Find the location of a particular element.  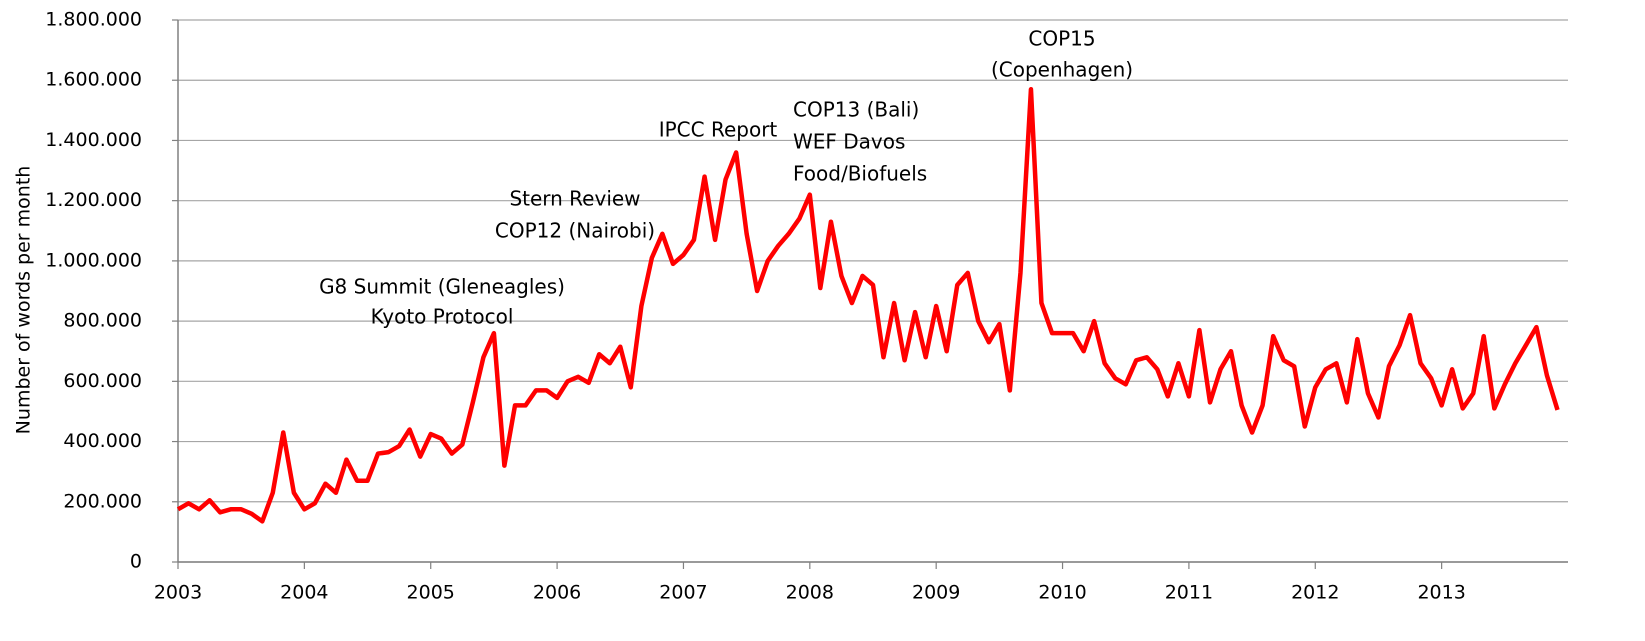

y-tick-label: 1.400.000 is located at coordinates (93, 140).